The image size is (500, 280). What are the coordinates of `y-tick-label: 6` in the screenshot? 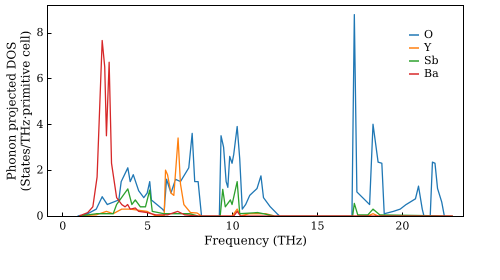 It's located at (40, 78).